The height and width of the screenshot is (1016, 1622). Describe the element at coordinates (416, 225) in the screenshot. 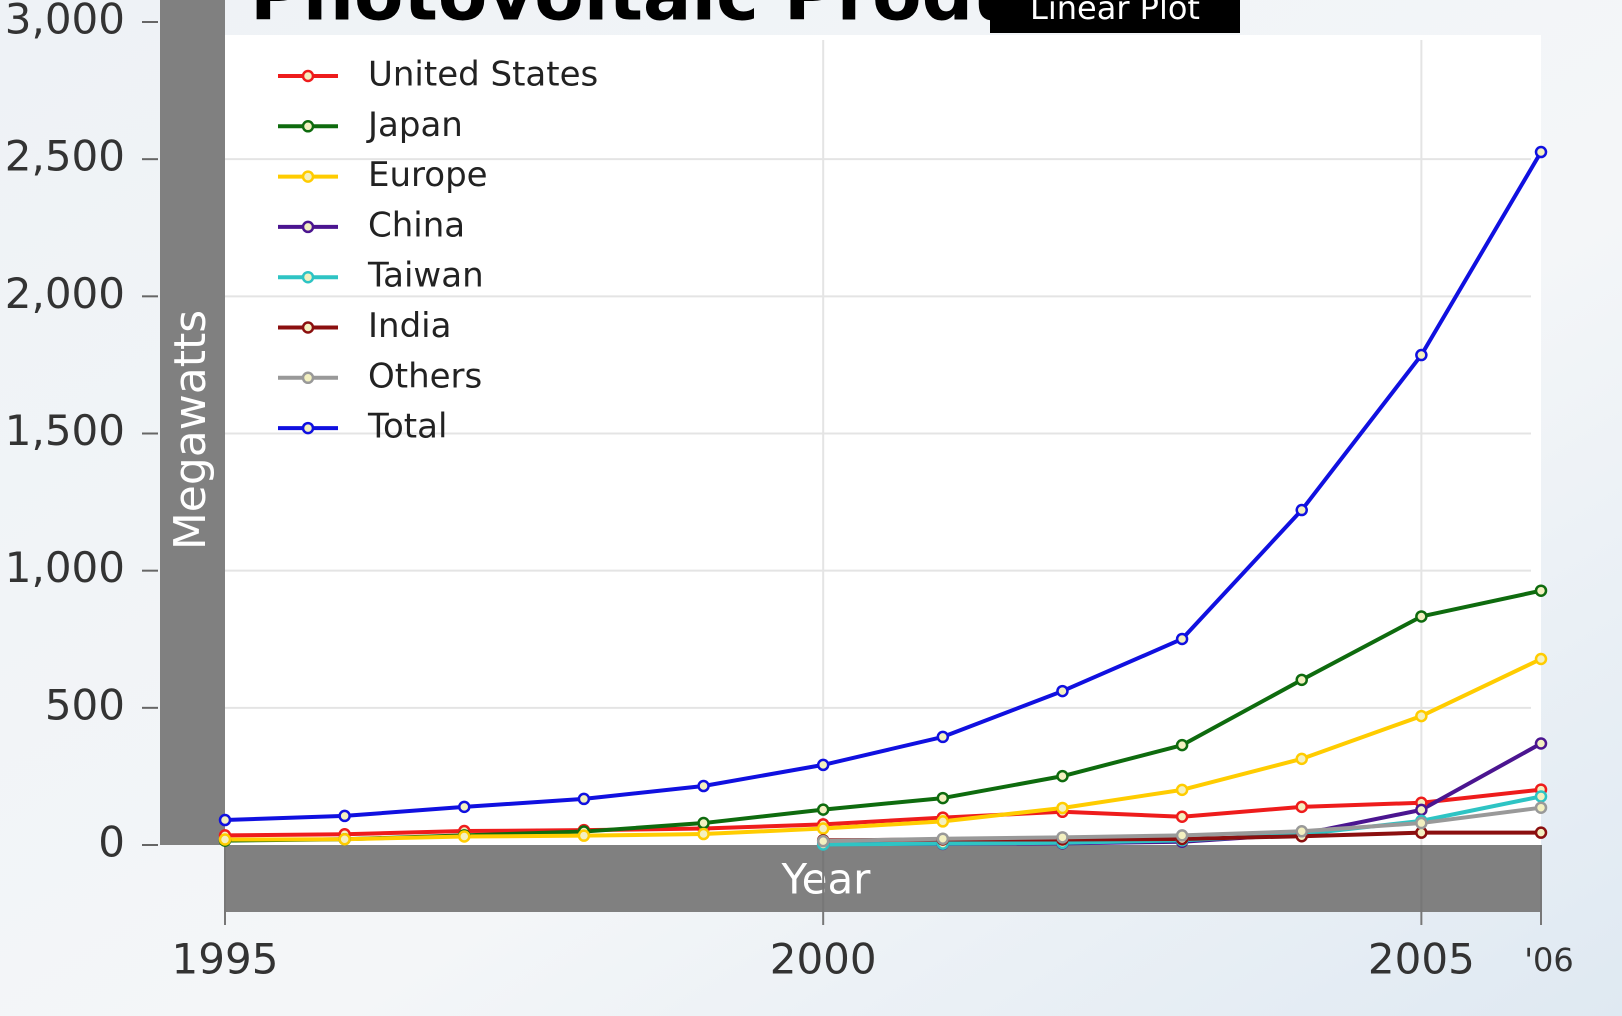

I see `legend-label: China` at that location.